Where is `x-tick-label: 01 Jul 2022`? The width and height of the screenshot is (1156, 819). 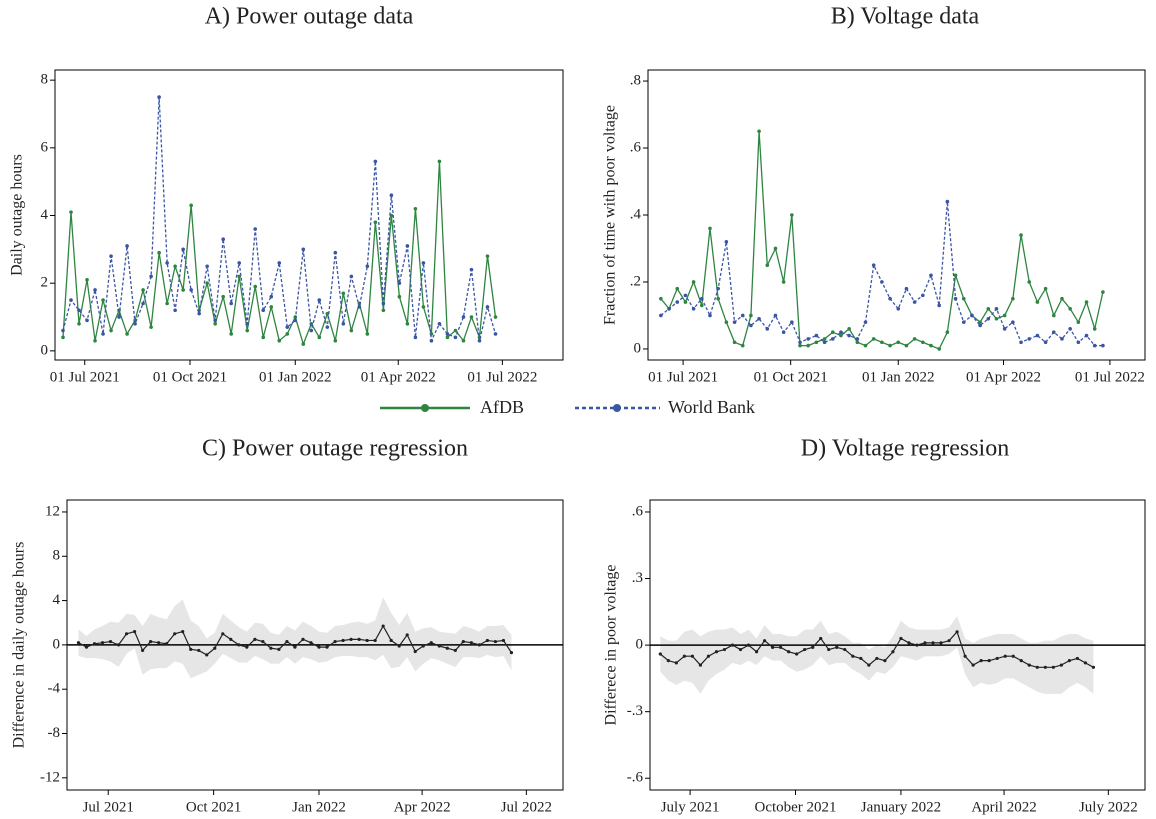 x-tick-label: 01 Jul 2022 is located at coordinates (1110, 377).